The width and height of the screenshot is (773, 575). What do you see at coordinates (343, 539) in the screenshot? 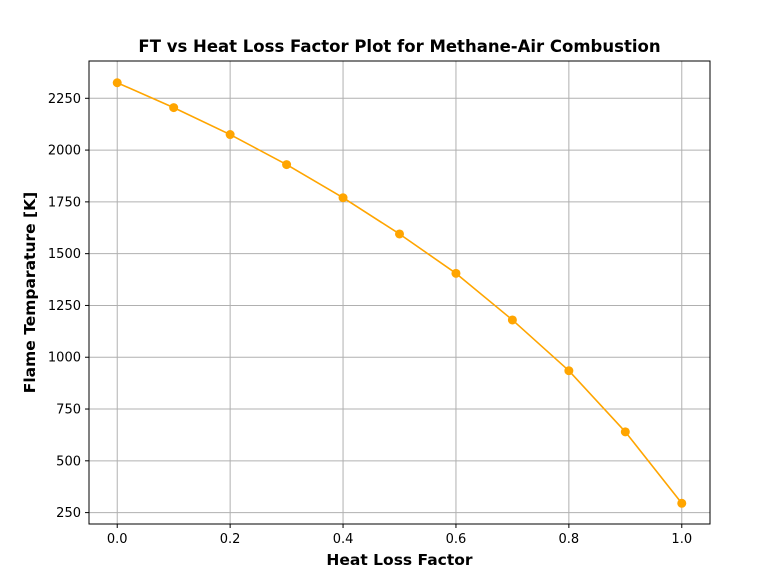
I see `x-tick-label: 0.4` at bounding box center [343, 539].